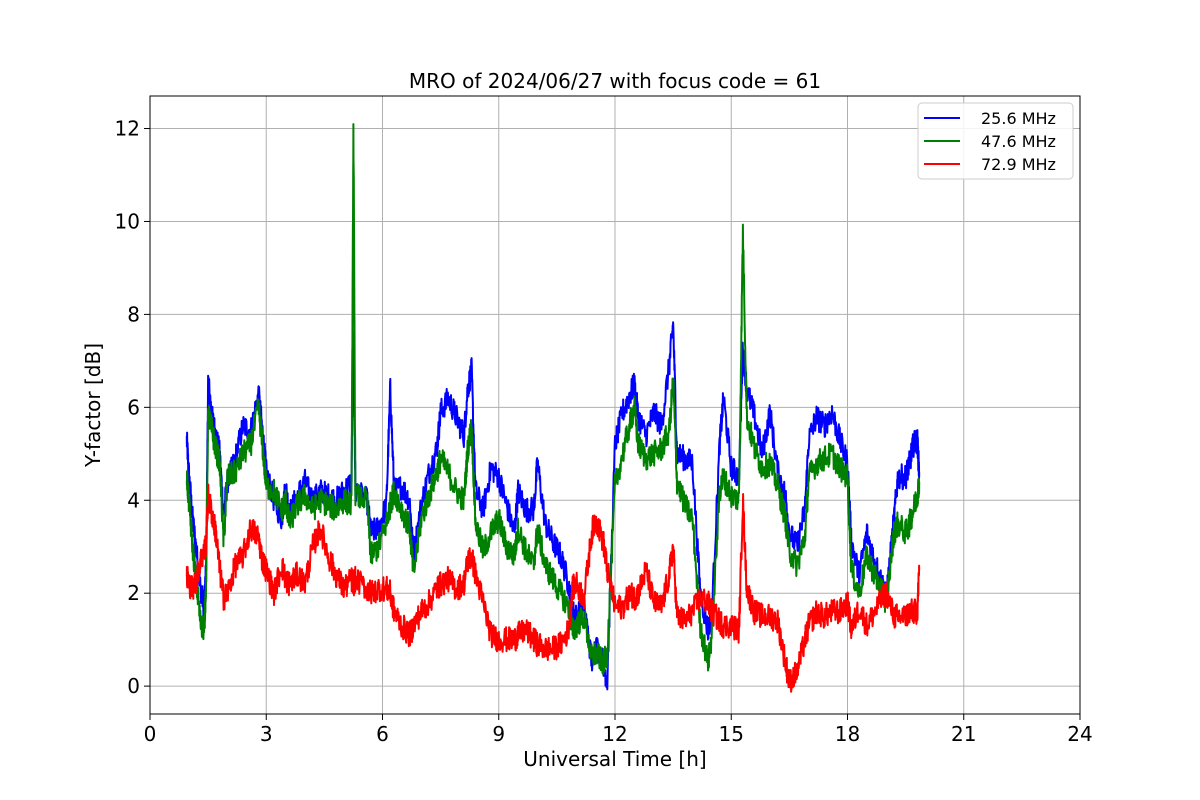  I want to click on y-tick-label: 8, so click(133, 314).